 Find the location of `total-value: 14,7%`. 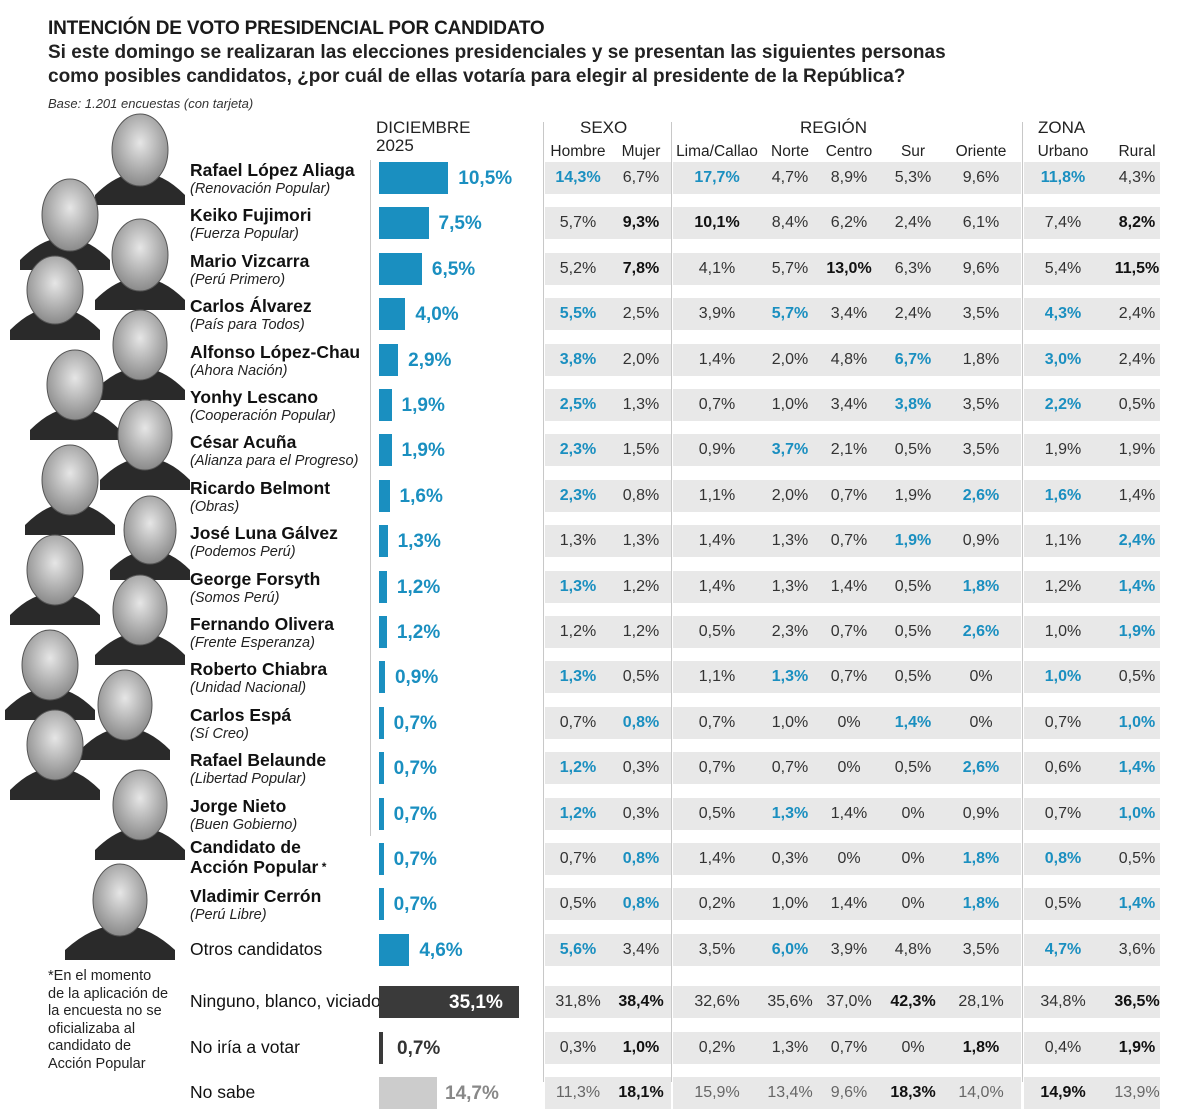

total-value: 14,7% is located at coordinates (472, 1093).